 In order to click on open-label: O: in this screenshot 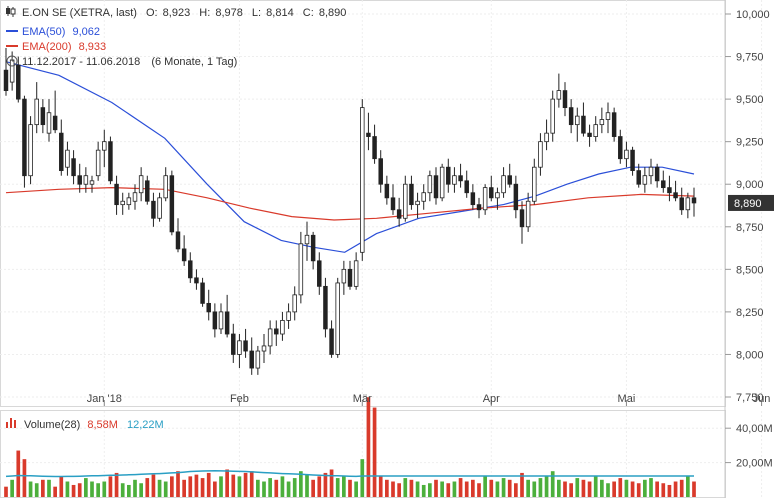, I will do `click(152, 13)`.